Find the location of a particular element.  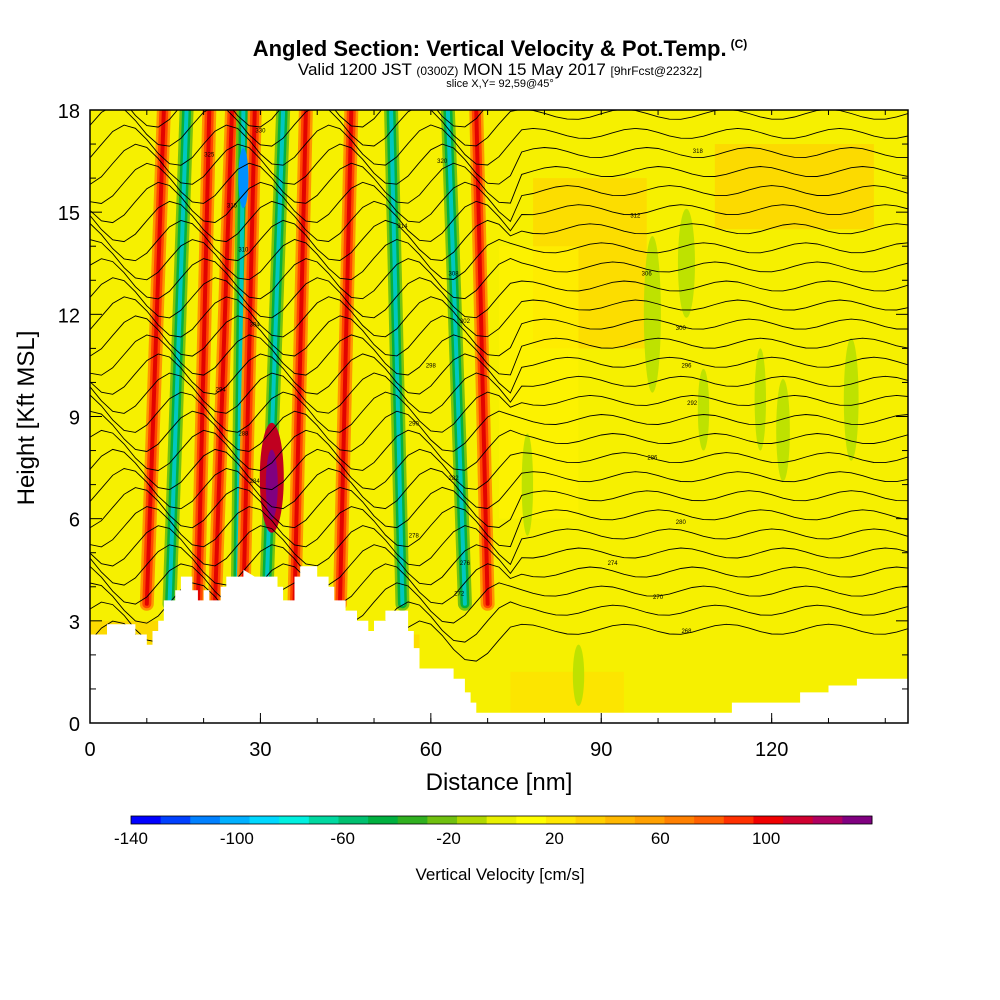

contour-label: 320 is located at coordinates (442, 162).